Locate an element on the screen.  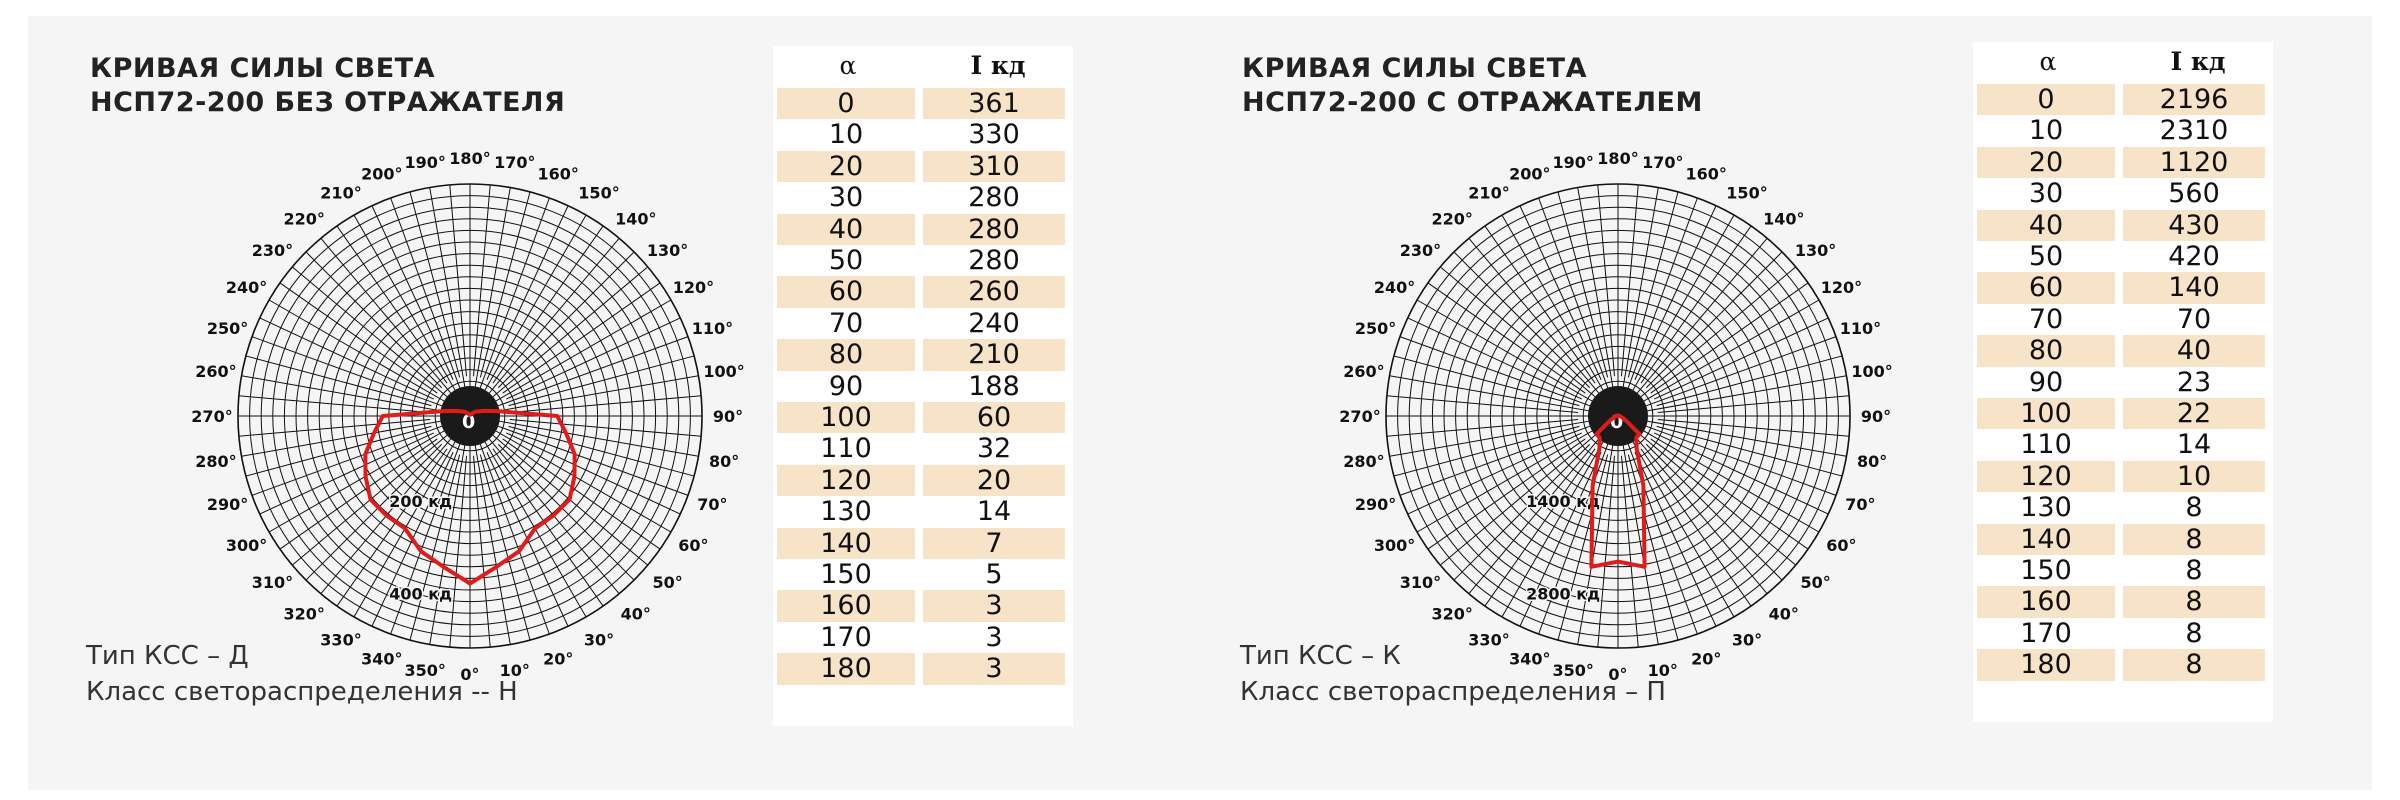
angle-label: 260° is located at coordinates (215, 371).